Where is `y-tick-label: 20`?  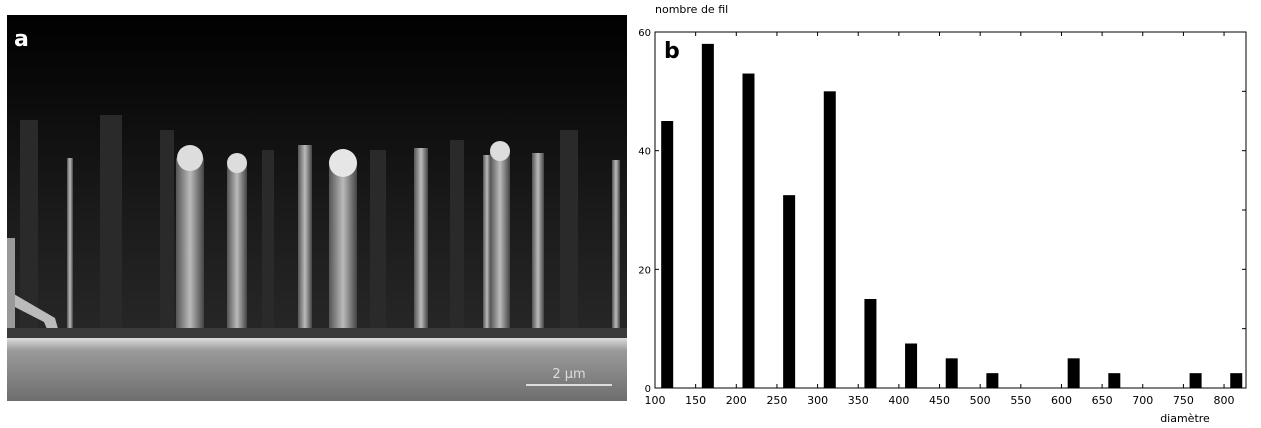
y-tick-label: 20 is located at coordinates (644, 270).